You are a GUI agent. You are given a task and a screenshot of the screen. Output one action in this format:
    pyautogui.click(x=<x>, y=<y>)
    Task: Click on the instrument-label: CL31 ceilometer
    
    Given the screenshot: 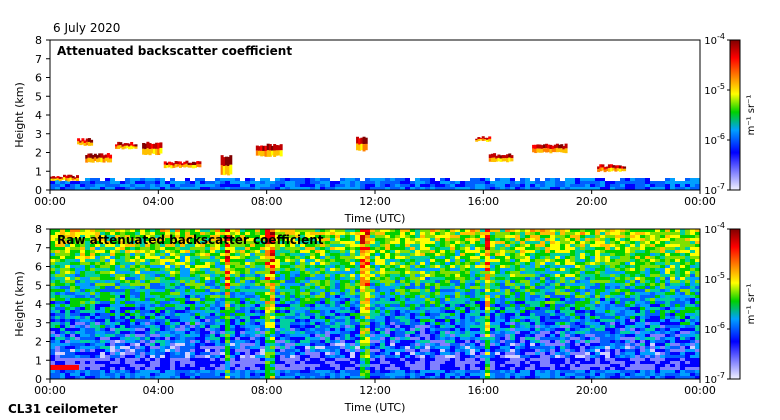 What is the action you would take?
    pyautogui.click(x=63, y=409)
    